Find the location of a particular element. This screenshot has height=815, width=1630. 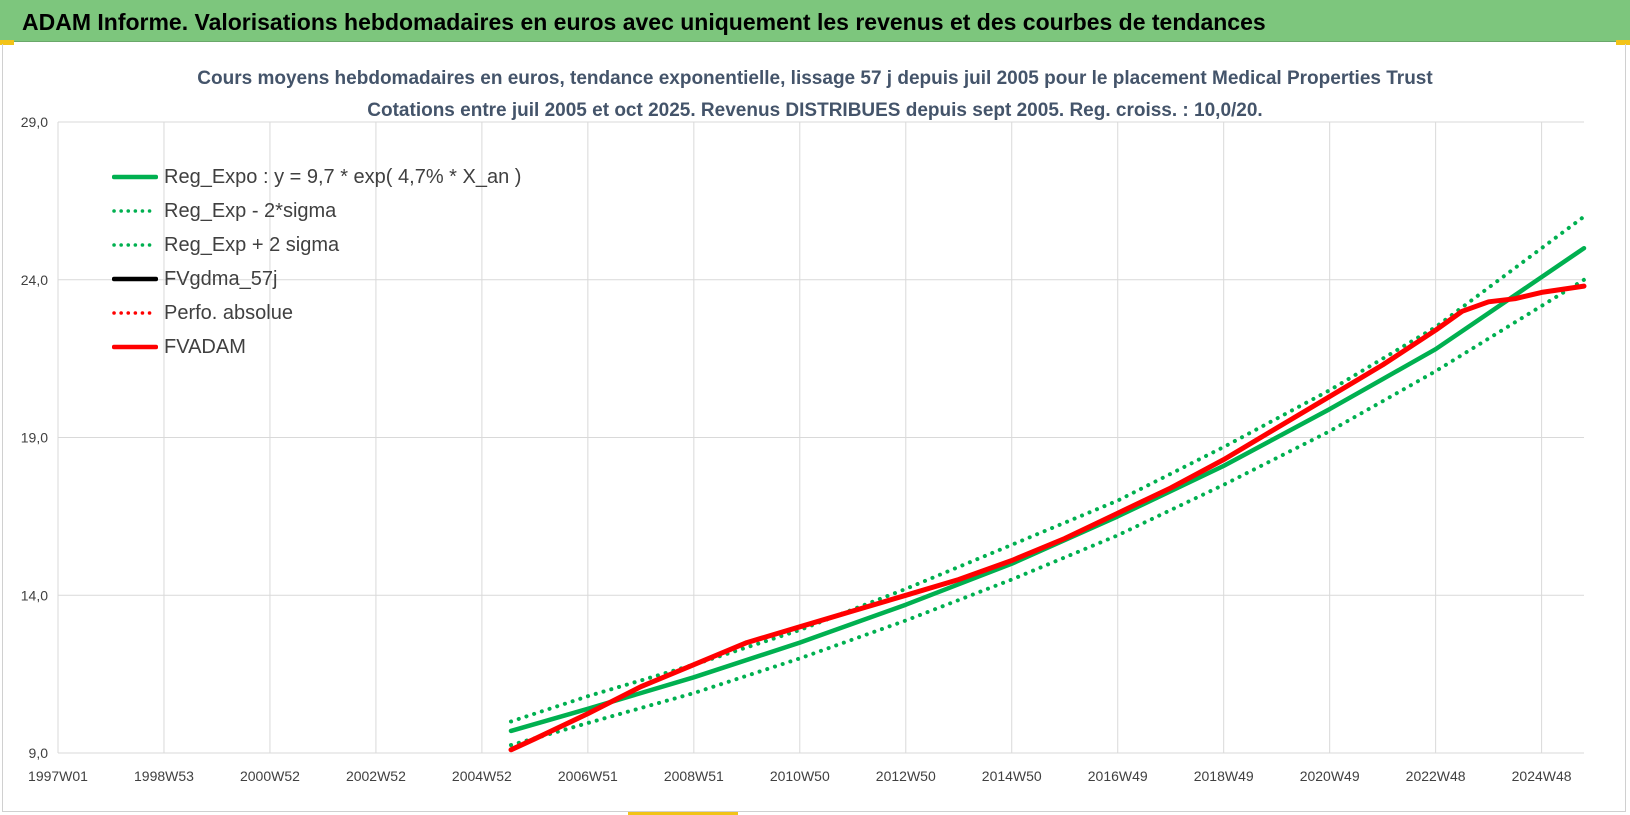

legend-label: Perfo. absolue is located at coordinates (228, 312).